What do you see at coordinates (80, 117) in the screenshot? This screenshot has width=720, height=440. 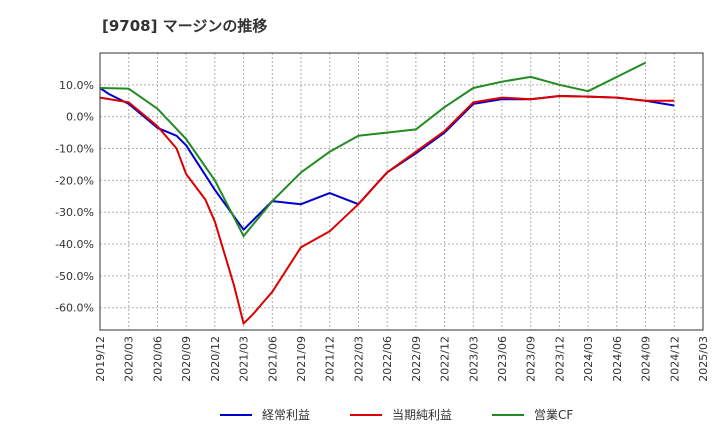 I see `y-tick-label: 0.0%` at bounding box center [80, 117].